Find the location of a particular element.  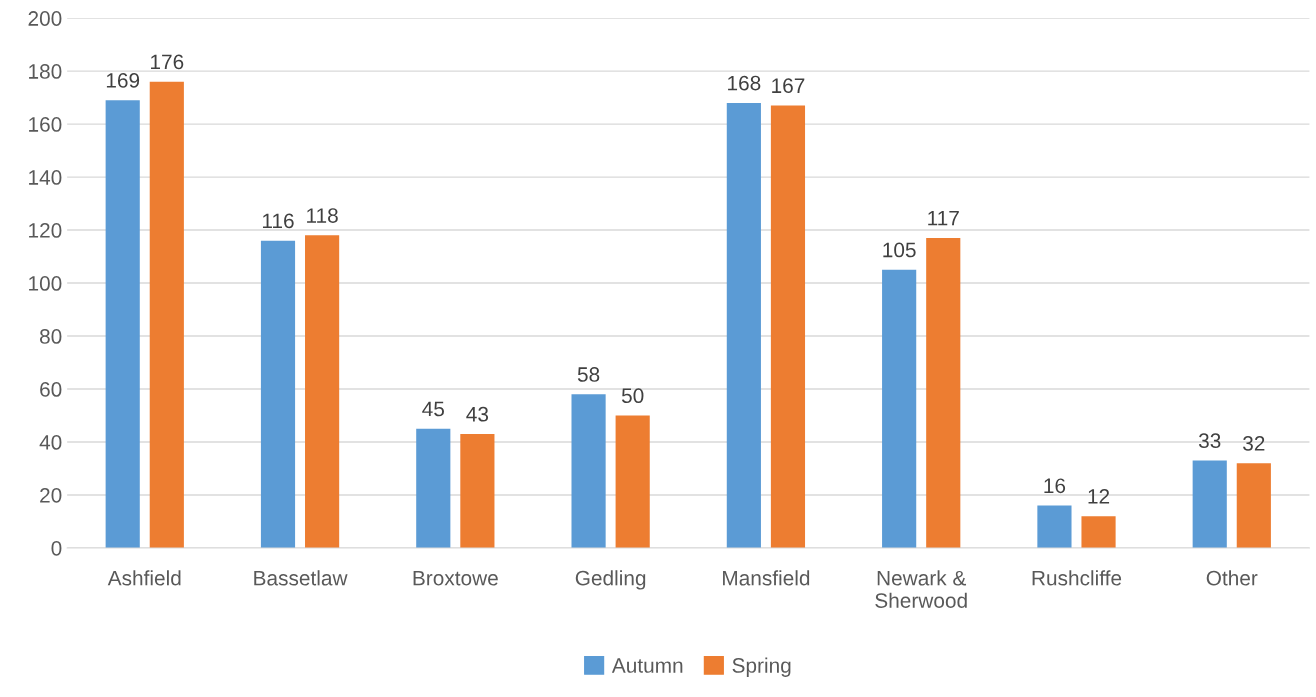

y-tick-label: 0 is located at coordinates (56, 548).